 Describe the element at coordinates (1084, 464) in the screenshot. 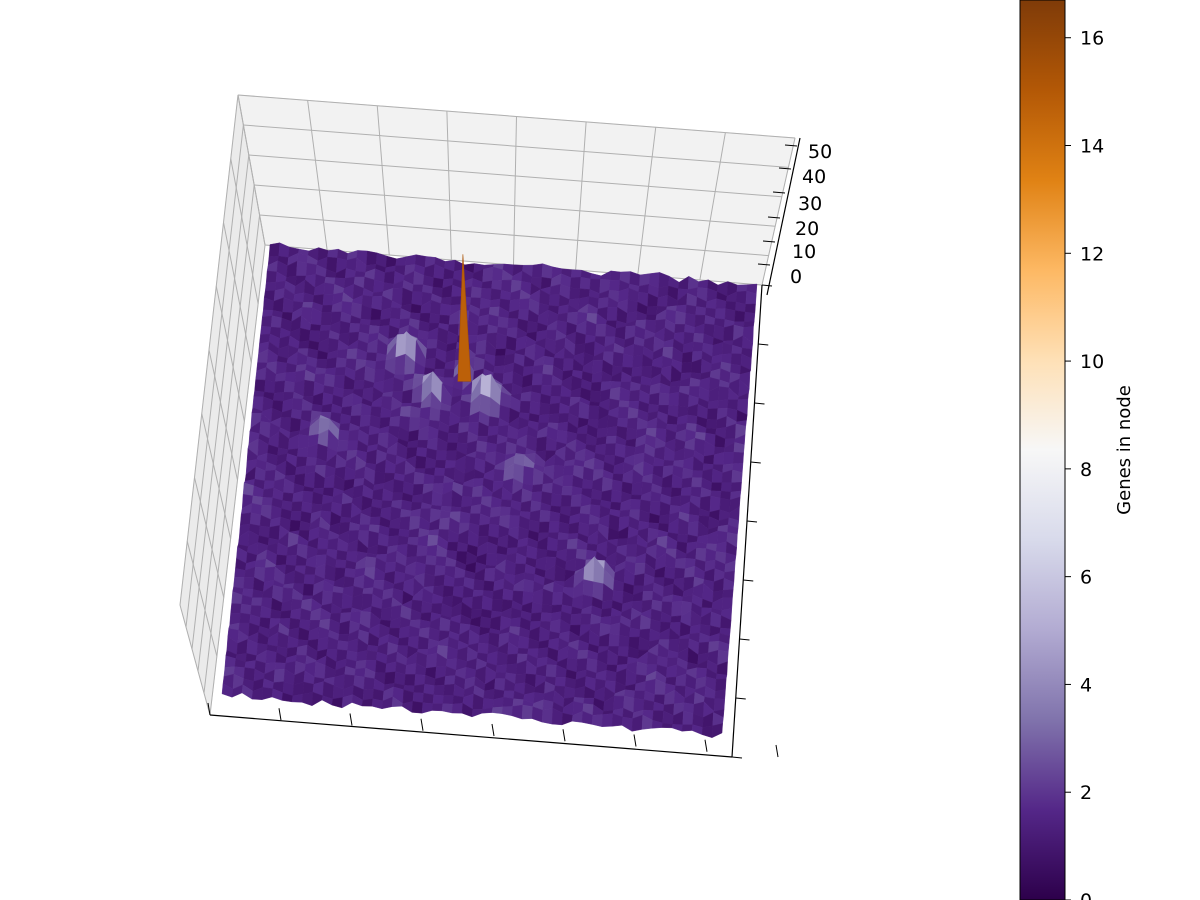

I see `colorbar-ticks: 0 2 4 6 8 10 12 14 16` at that location.